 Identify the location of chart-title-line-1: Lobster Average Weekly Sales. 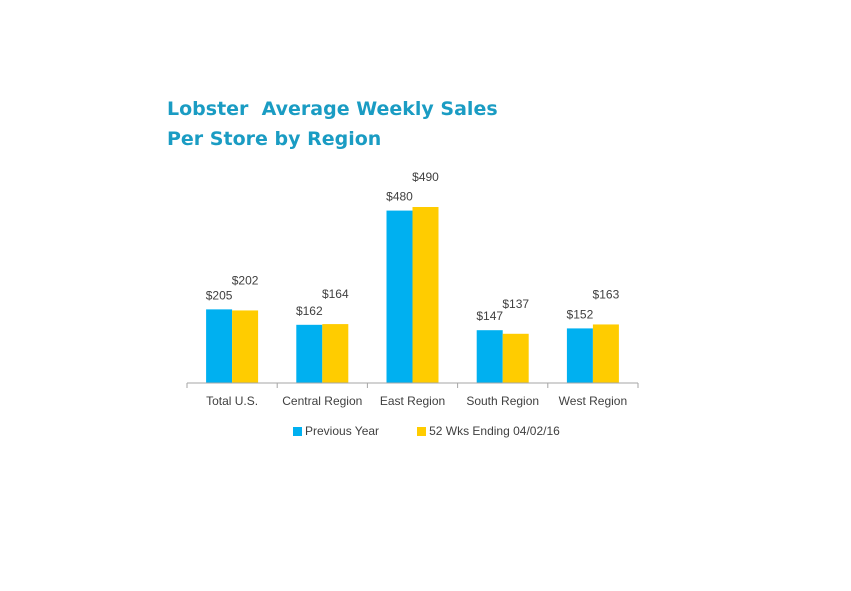
(332, 109).